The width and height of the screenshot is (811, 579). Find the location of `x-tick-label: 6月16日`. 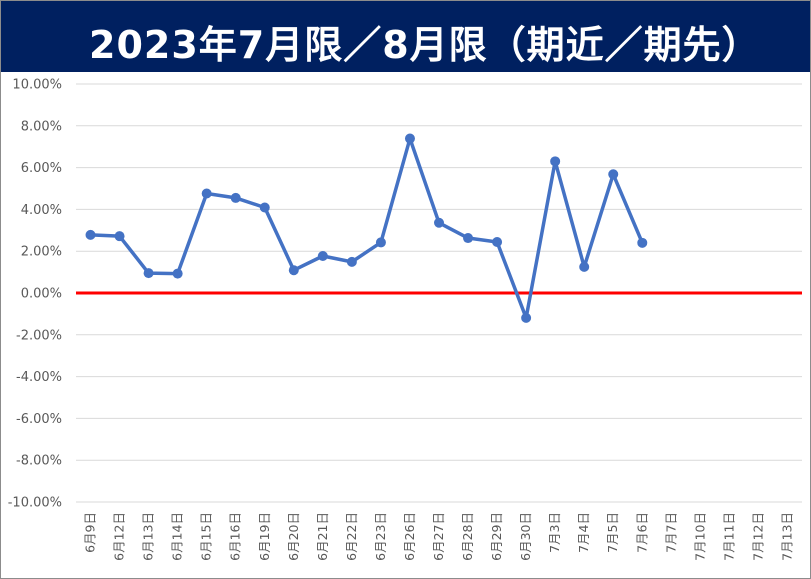

x-tick-label: 6月16日 is located at coordinates (235, 536).